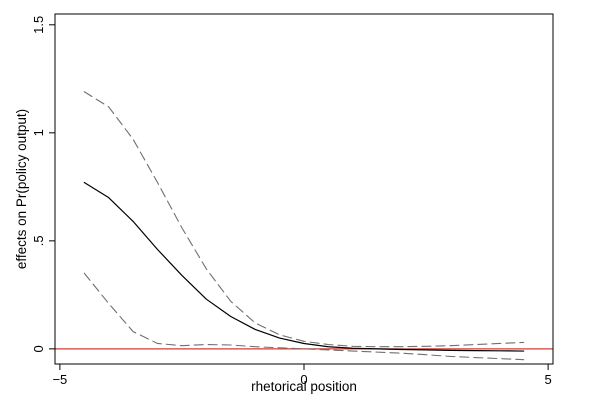  What do you see at coordinates (548, 379) in the screenshot?
I see `x-tick-label: 5` at bounding box center [548, 379].